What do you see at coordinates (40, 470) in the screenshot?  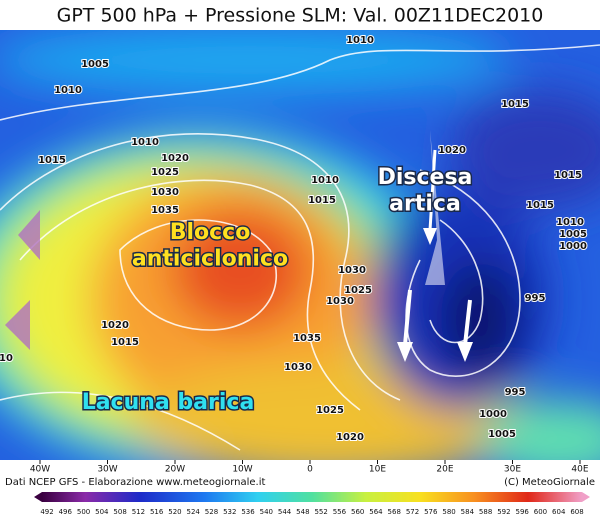 I see `longitude-label: 40W` at bounding box center [40, 470].